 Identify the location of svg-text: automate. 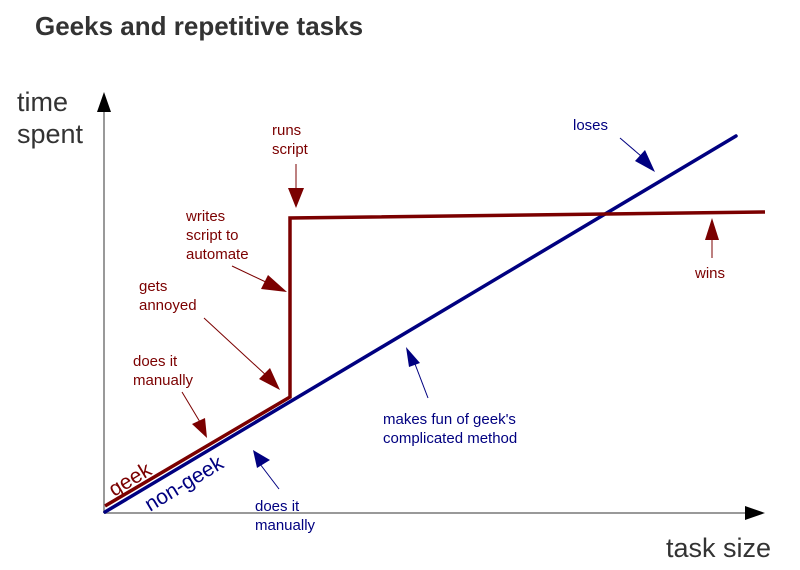
(217, 254).